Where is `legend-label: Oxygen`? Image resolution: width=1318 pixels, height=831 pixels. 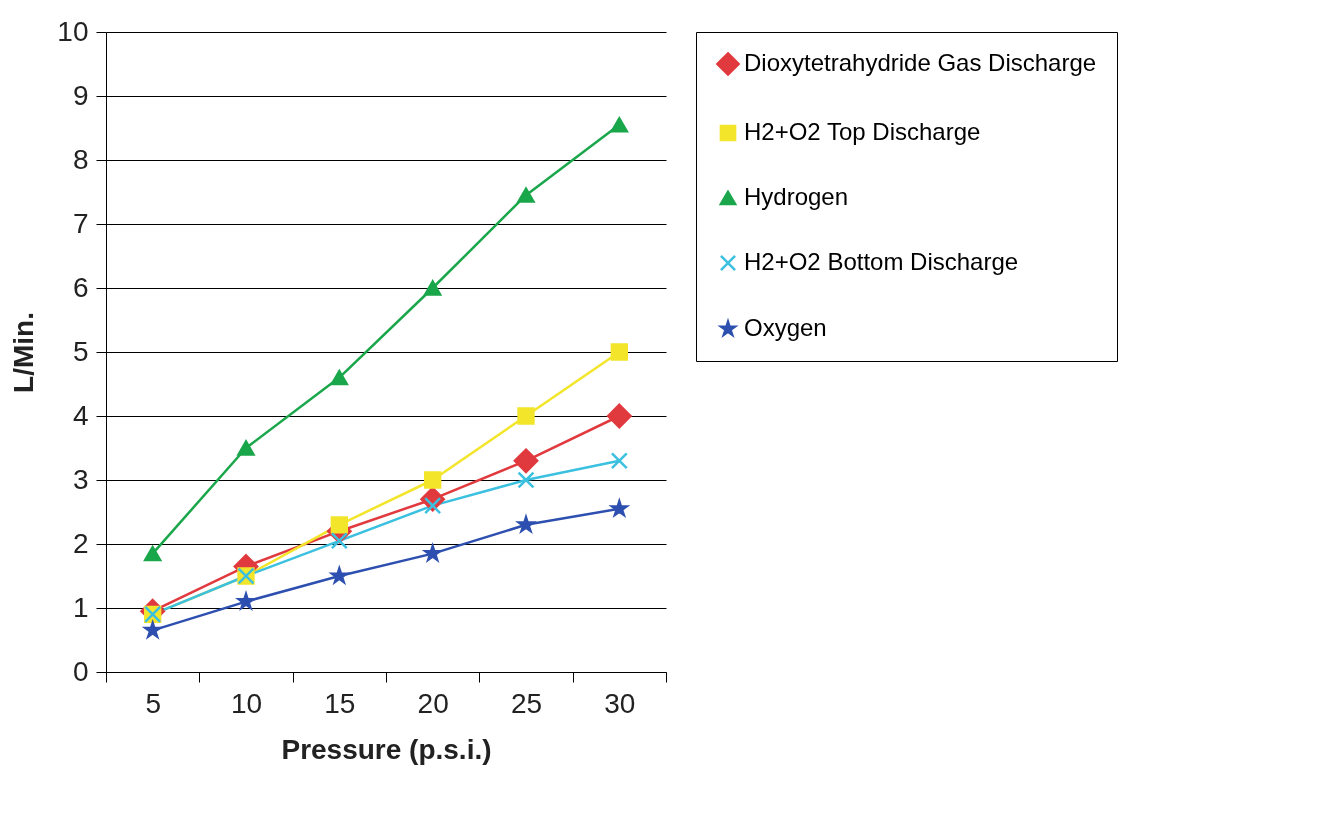
legend-label: Oxygen is located at coordinates (785, 327).